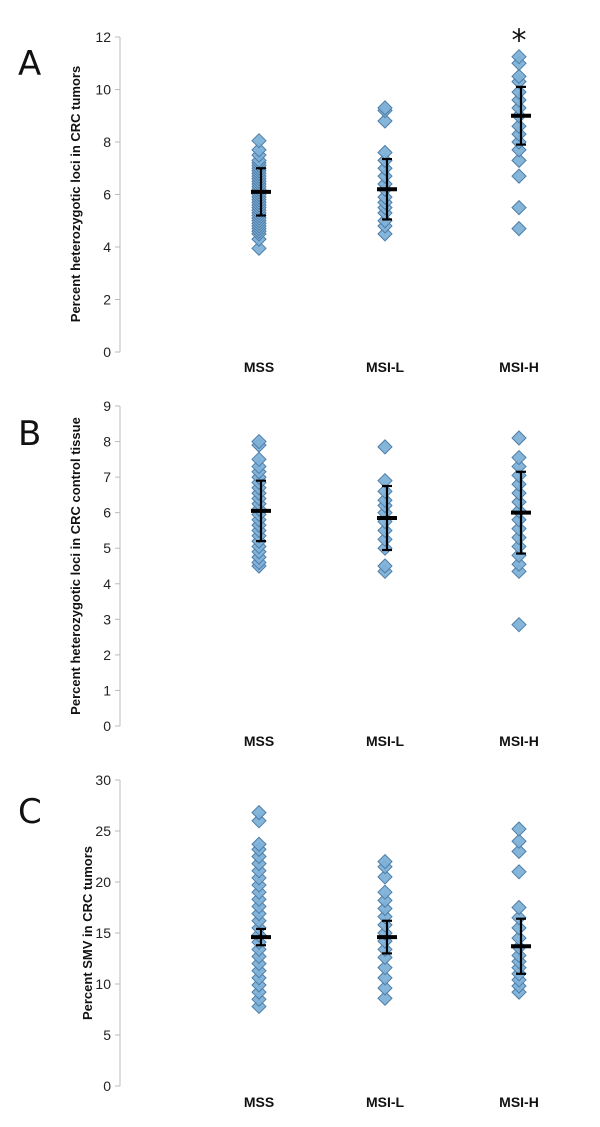 The height and width of the screenshot is (1127, 600). Describe the element at coordinates (29, 64) in the screenshot. I see `panel-letter: A` at that location.